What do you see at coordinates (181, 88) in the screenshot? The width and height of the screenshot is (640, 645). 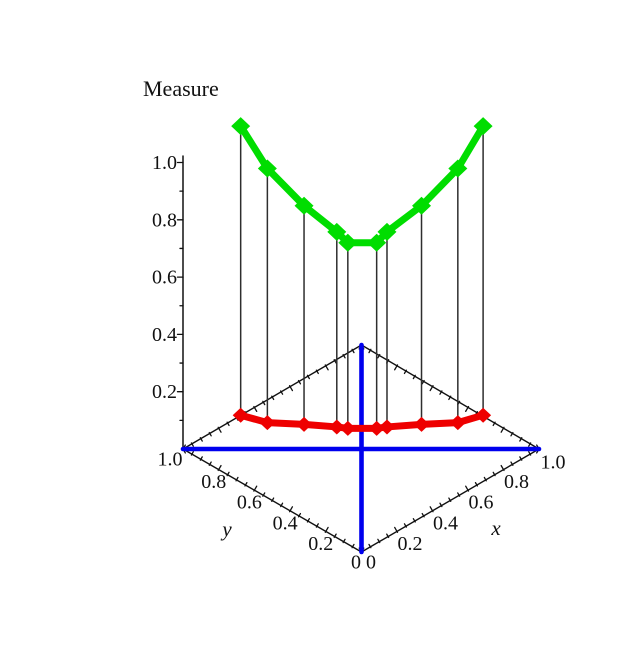 I see `plot-title: Measure` at bounding box center [181, 88].